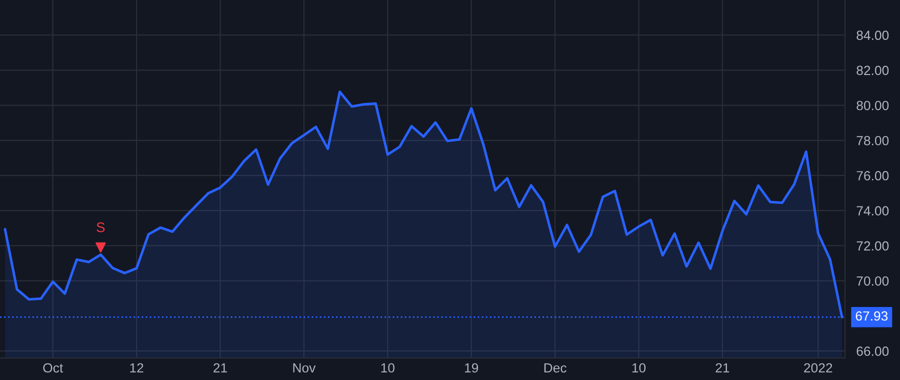 The image size is (900, 380). What do you see at coordinates (100, 227) in the screenshot?
I see `series-label: S` at bounding box center [100, 227].